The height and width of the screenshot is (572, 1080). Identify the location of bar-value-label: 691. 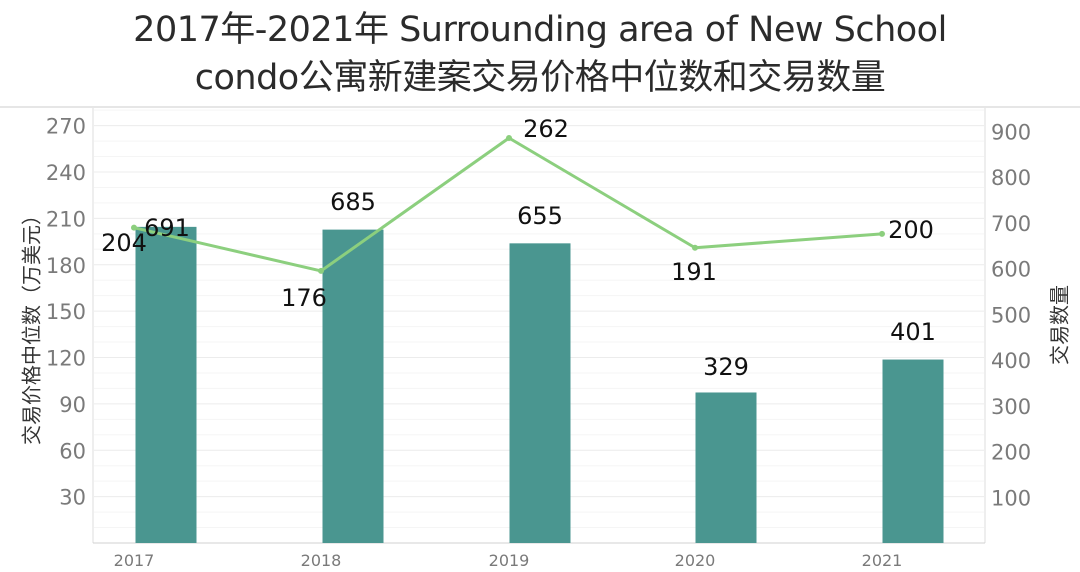
(167, 228).